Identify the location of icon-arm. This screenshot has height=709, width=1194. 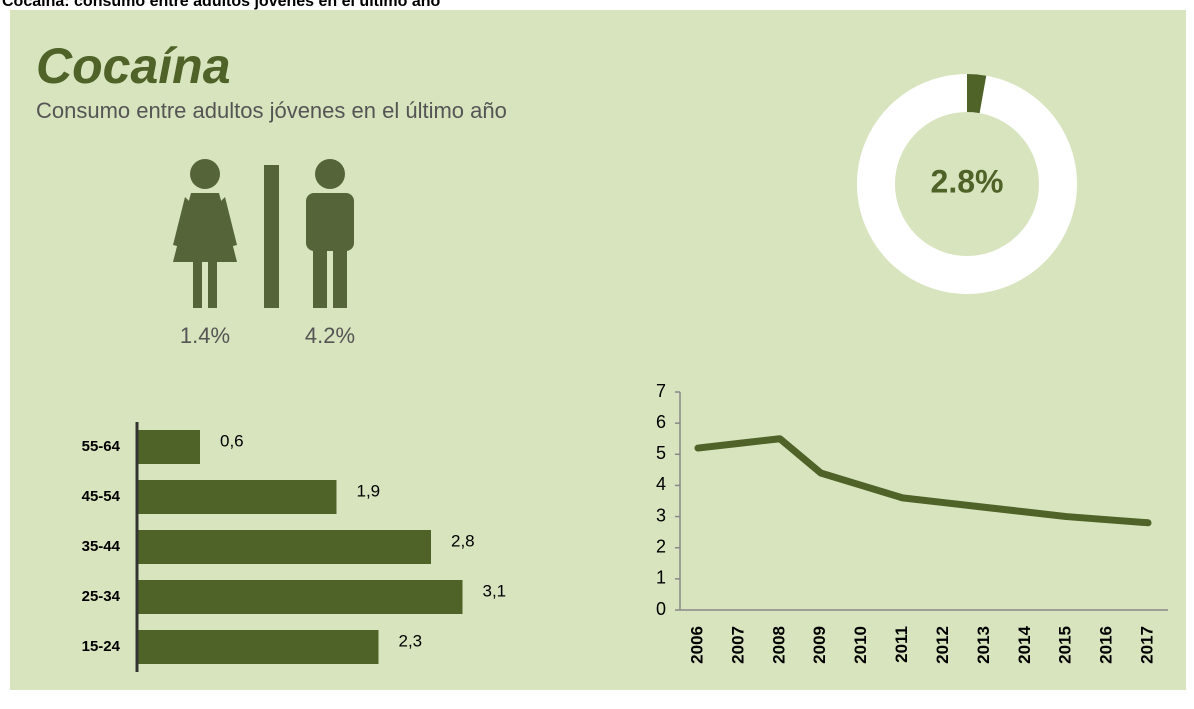
(205, 222).